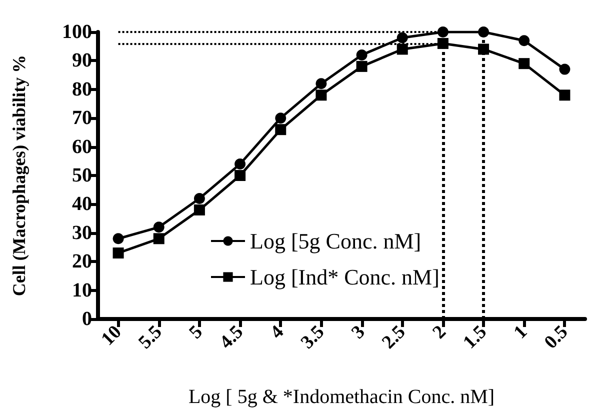 This screenshot has height=412, width=593. What do you see at coordinates (196, 333) in the screenshot?
I see `x-tick-label: 5` at bounding box center [196, 333].